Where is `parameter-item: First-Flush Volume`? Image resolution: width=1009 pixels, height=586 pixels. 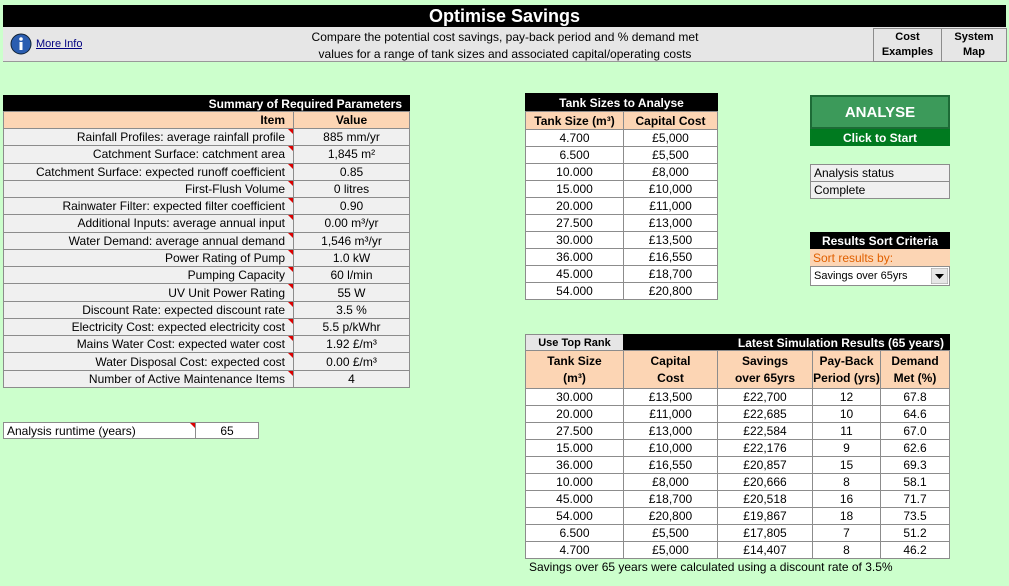 parameter-item: First-Flush Volume is located at coordinates (148, 189).